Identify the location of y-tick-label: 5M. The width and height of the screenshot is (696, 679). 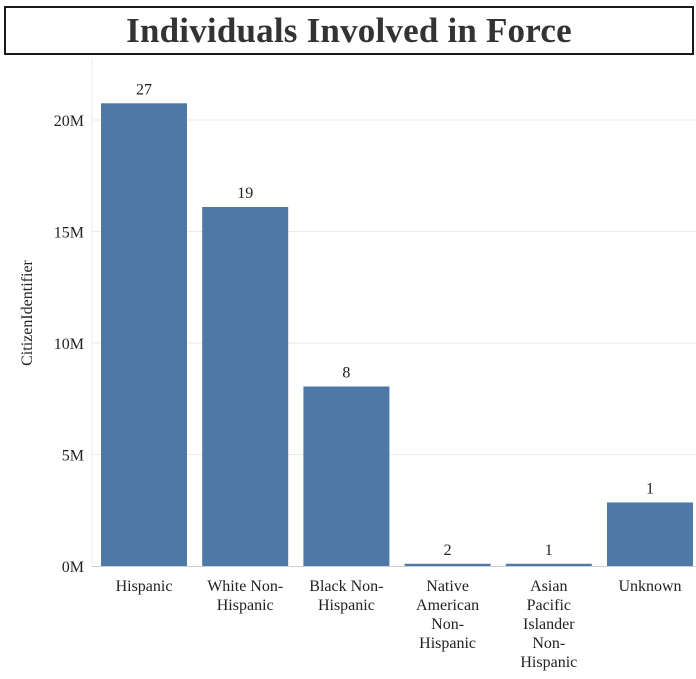
(73, 456).